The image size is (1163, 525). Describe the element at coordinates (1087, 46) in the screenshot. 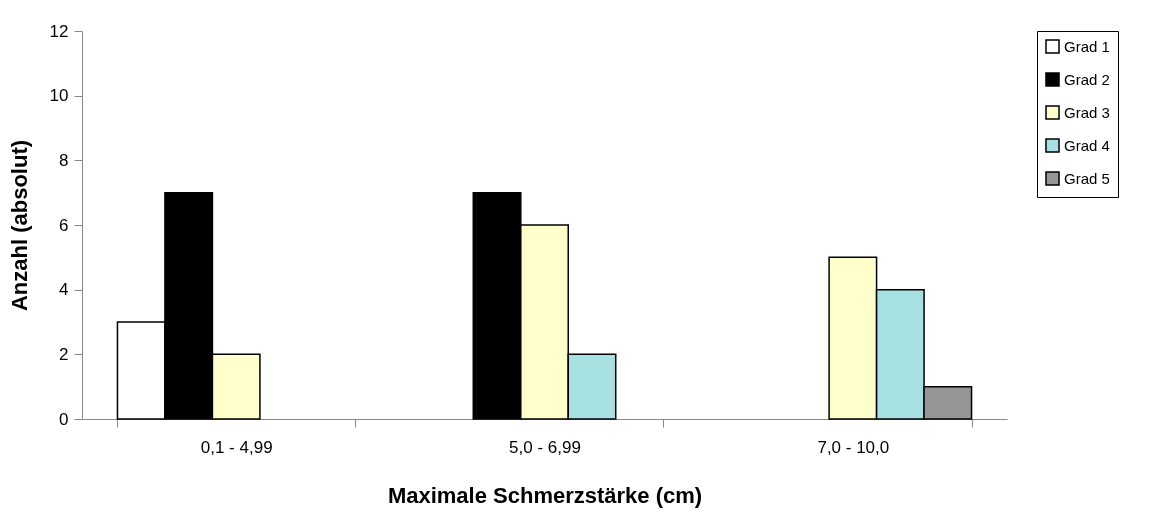

I see `legend-label: Grad 1` at that location.